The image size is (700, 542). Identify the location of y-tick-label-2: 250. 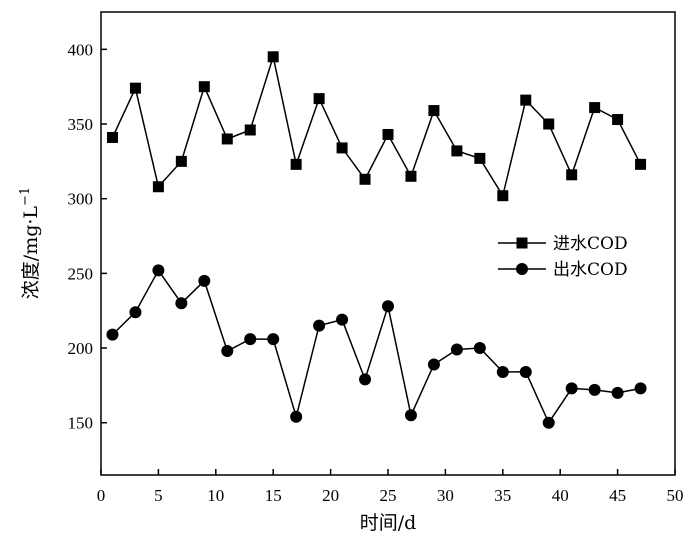
(81, 273).